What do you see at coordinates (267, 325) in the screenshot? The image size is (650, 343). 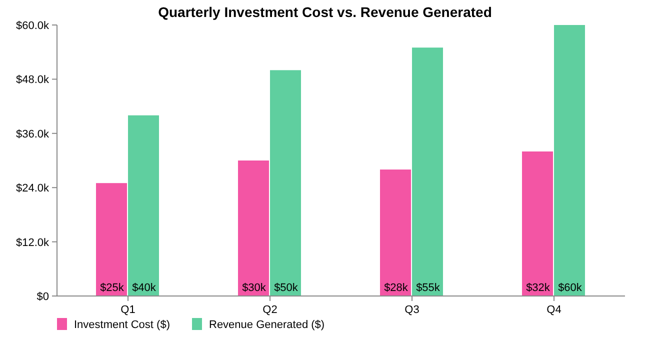 I see `legend-label: Revenue Generated ($)` at bounding box center [267, 325].